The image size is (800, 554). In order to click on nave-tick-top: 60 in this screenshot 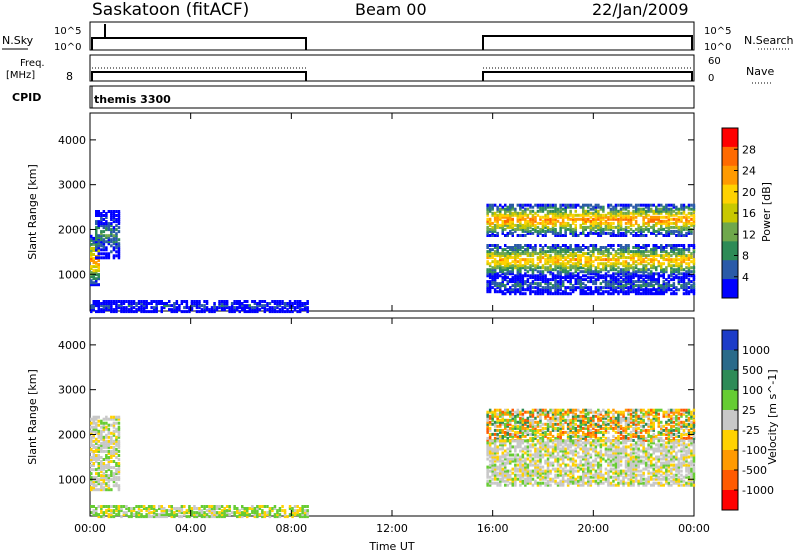, I will do `click(714, 61)`.